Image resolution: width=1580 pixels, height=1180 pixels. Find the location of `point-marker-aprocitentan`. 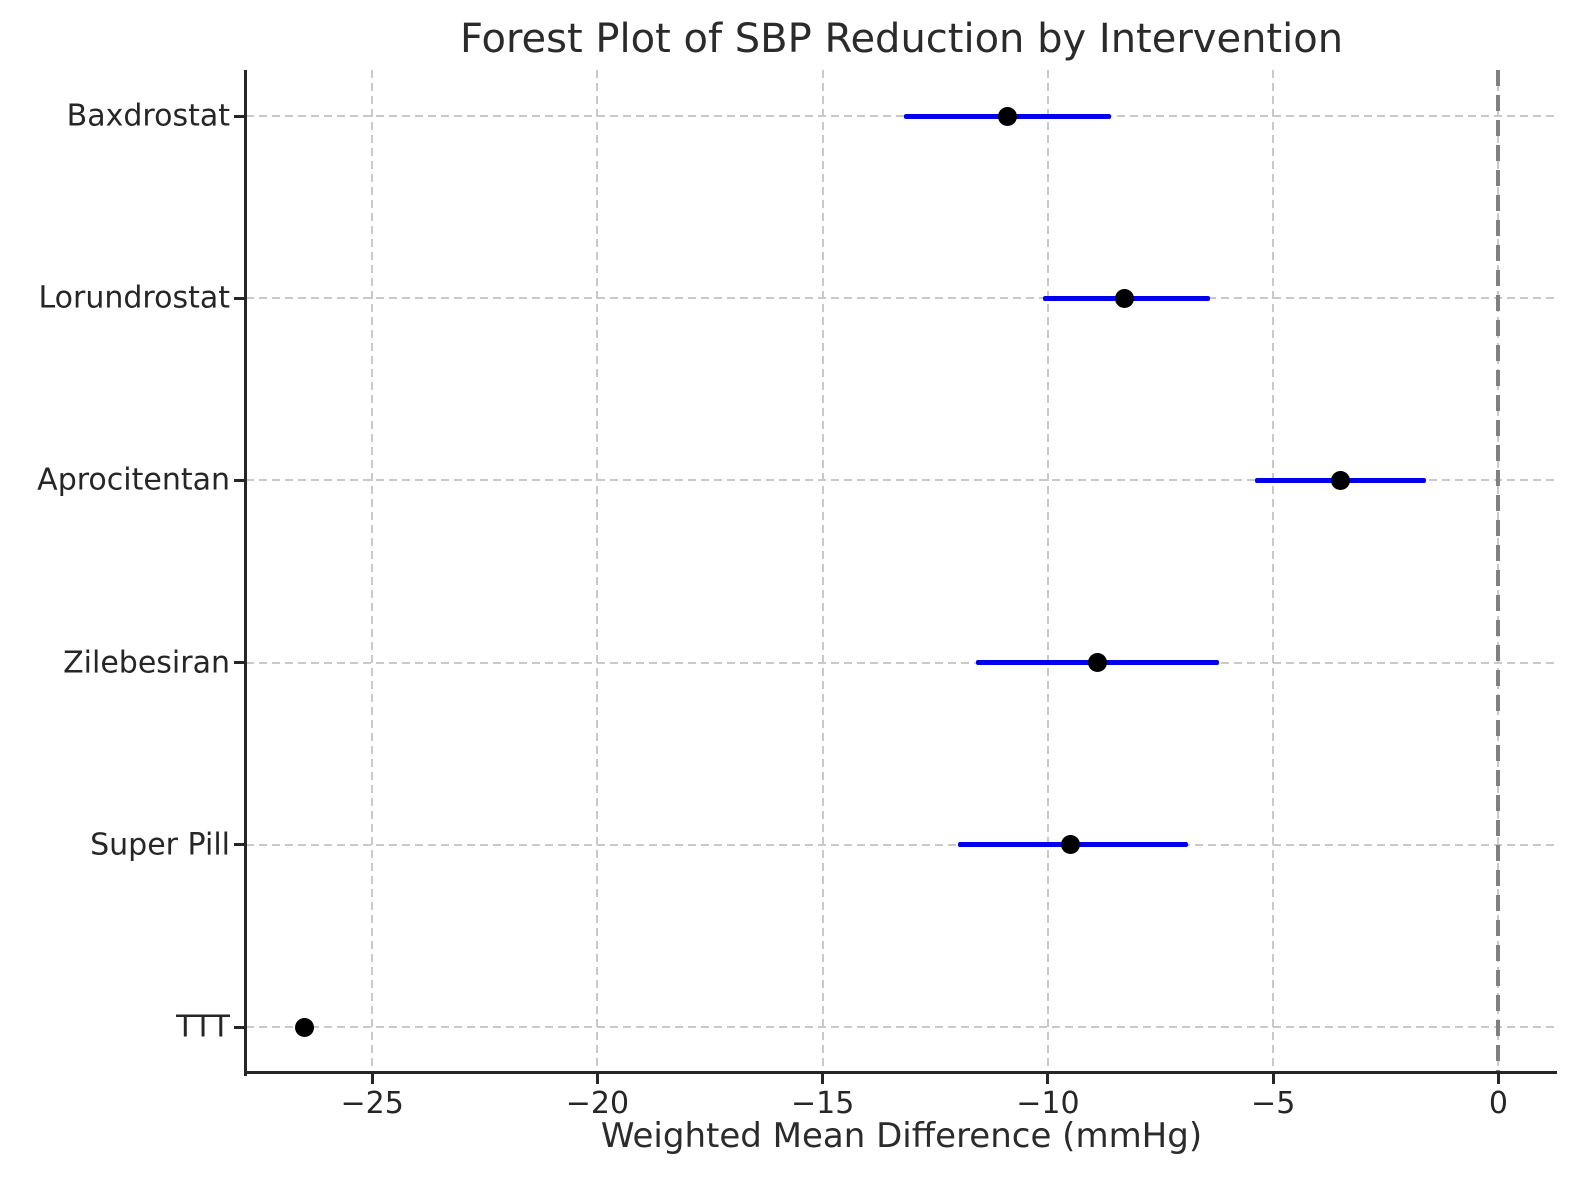

point-marker-aprocitentan is located at coordinates (1341, 480).